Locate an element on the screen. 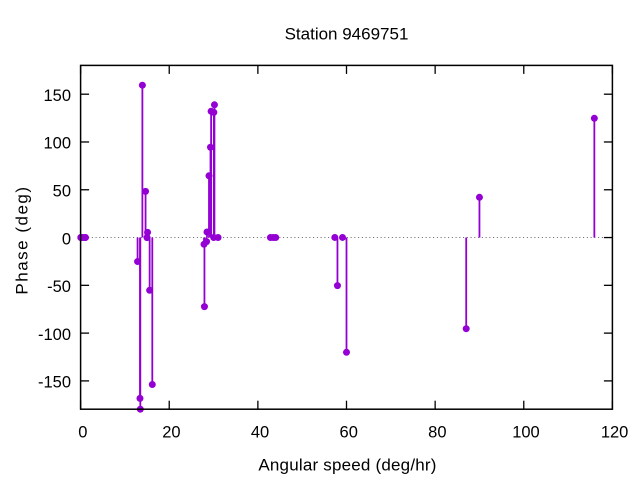 The width and height of the screenshot is (640, 485). svg-text: 150 is located at coordinates (57, 96).